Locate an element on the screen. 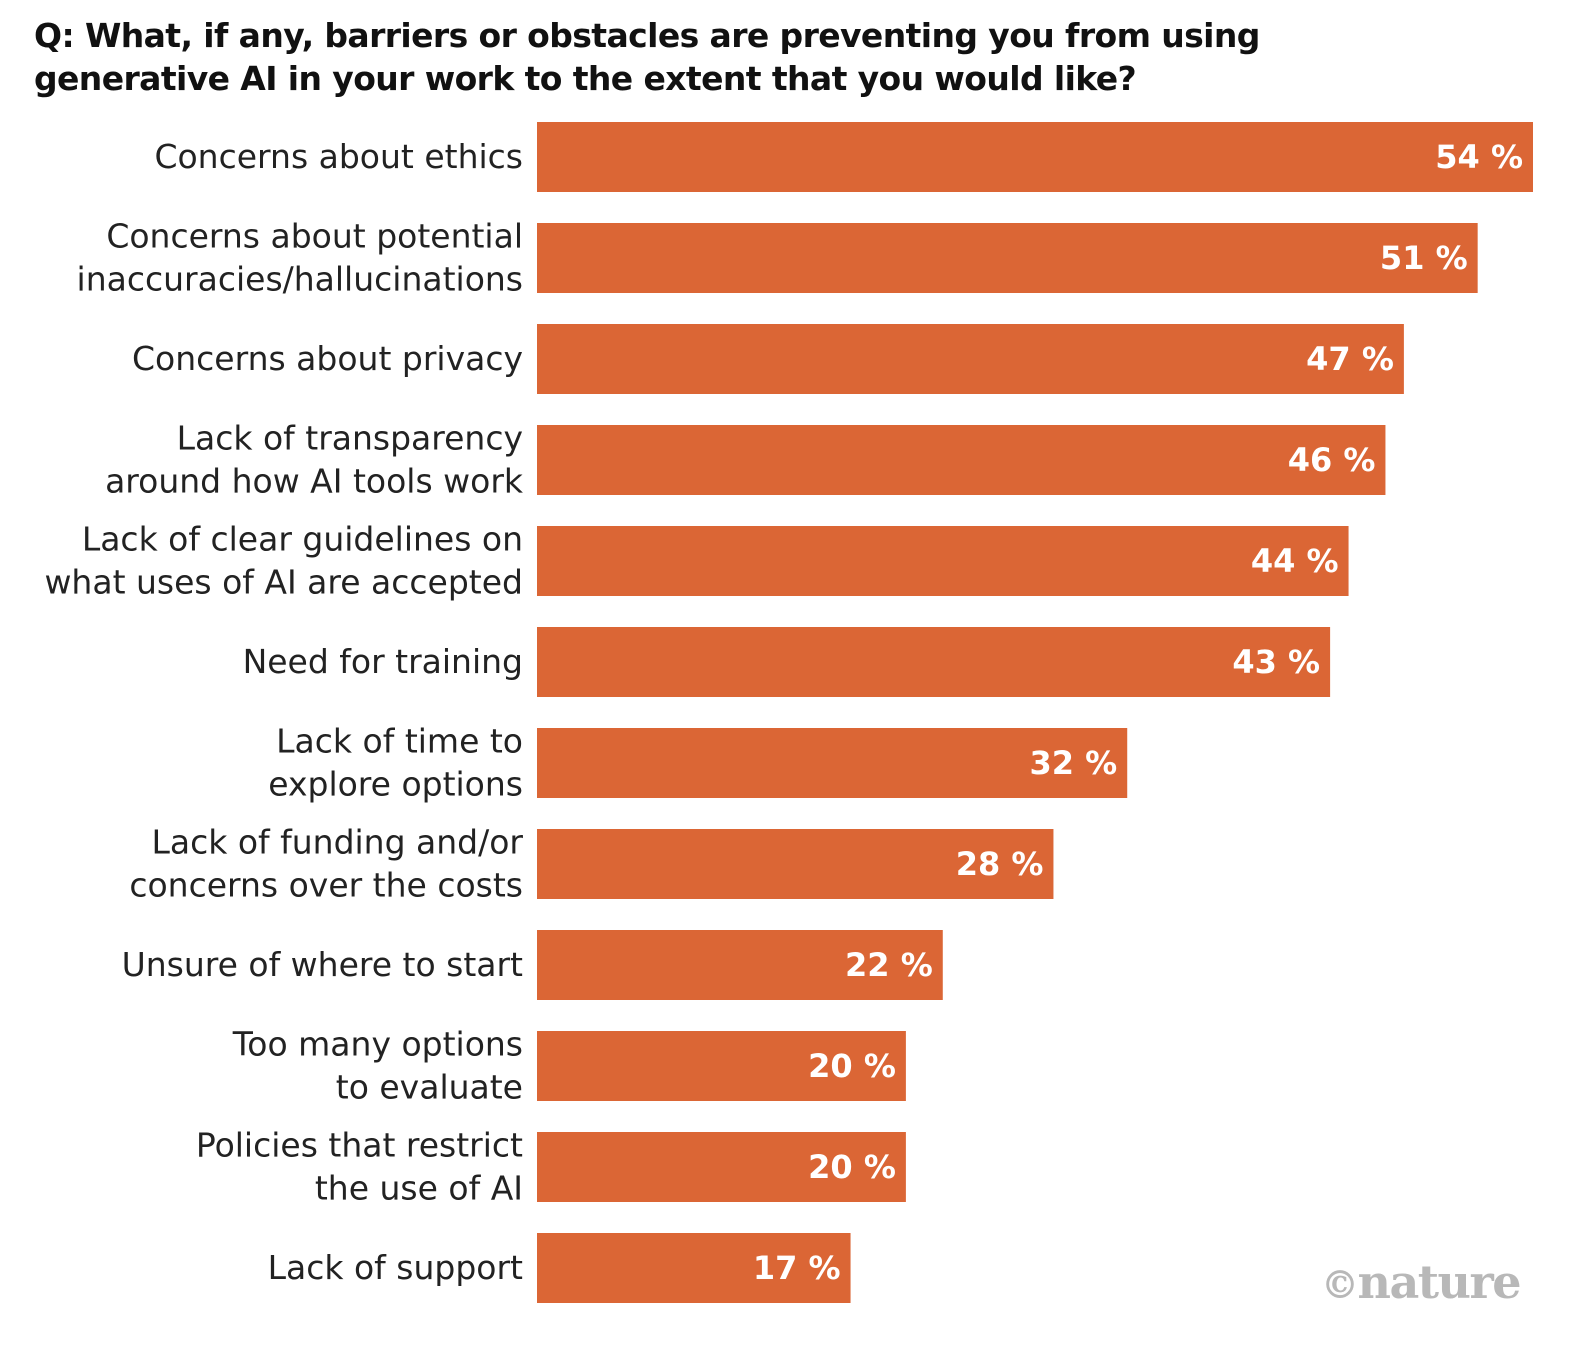 Image resolution: width=1590 pixels, height=1348 pixels. value-label: 22 % is located at coordinates (889, 965).